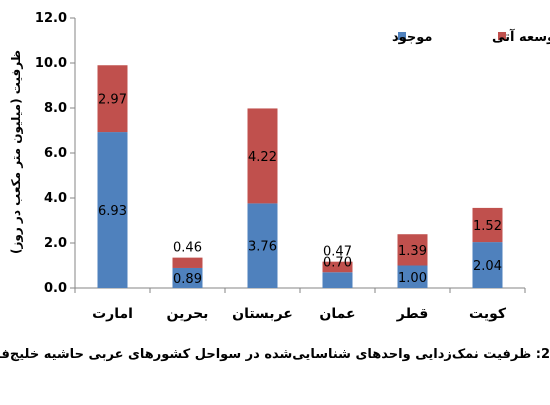 This screenshot has width=550, height=405. What do you see at coordinates (412, 314) in the screenshot?
I see `x-tick-label: قطر` at bounding box center [412, 314].